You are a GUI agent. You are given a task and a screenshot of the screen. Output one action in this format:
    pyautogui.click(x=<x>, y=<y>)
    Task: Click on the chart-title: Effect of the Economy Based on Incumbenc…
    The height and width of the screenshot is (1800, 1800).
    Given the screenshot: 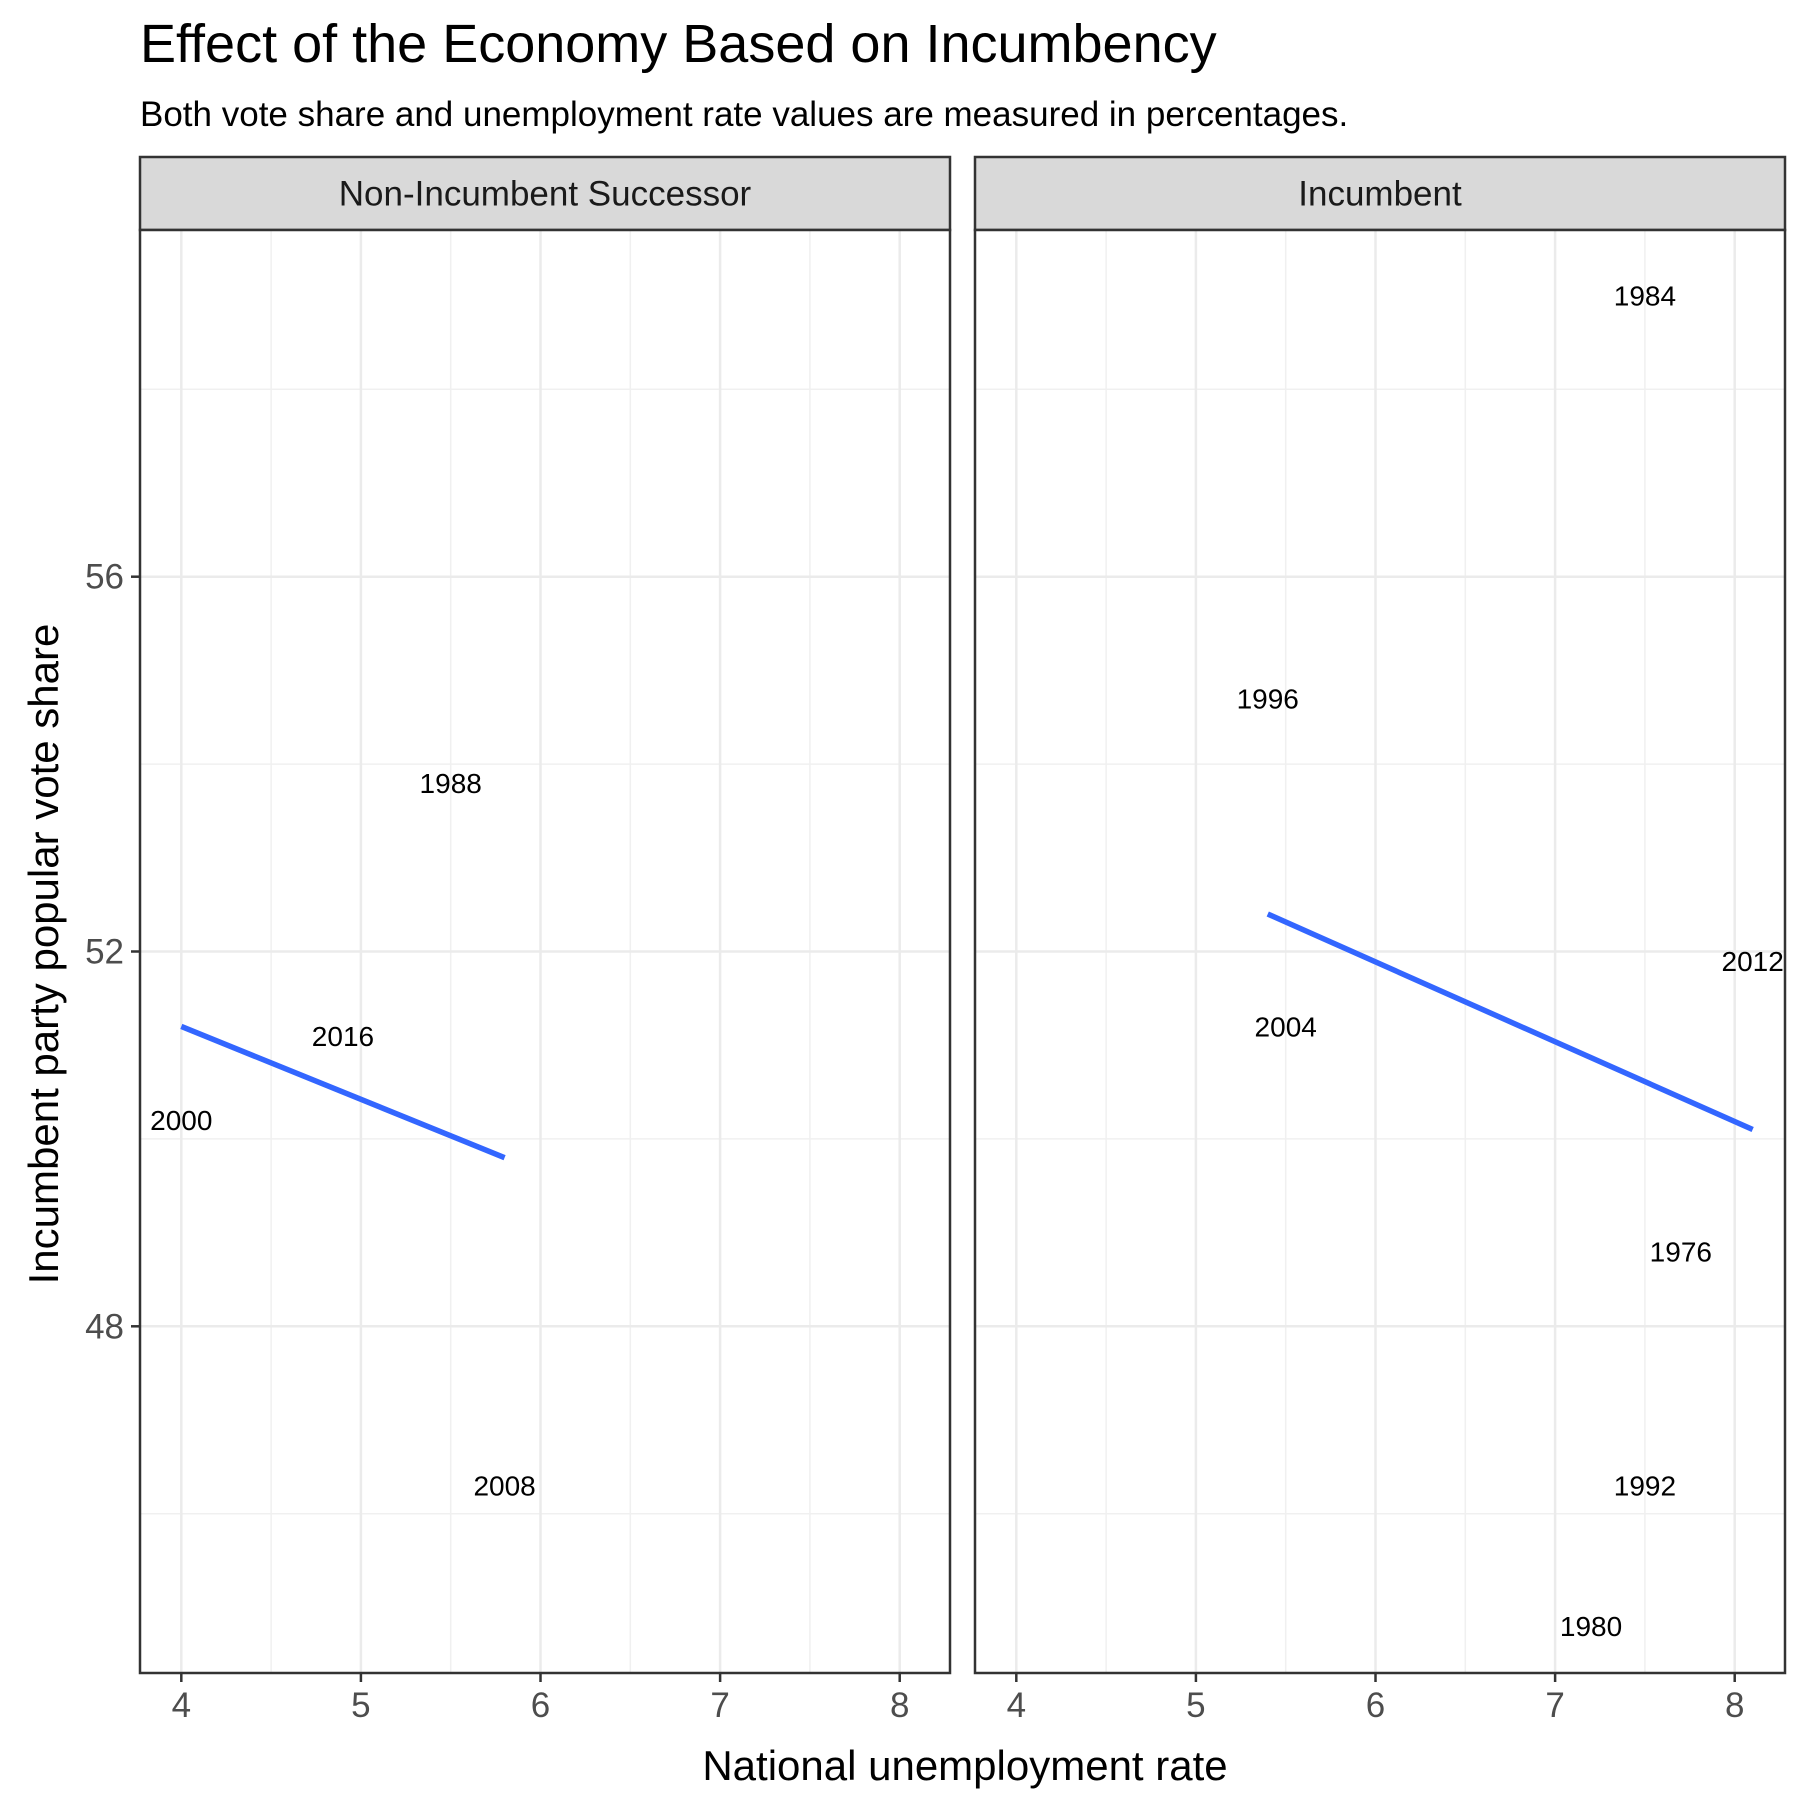 What is the action you would take?
    pyautogui.click(x=678, y=44)
    